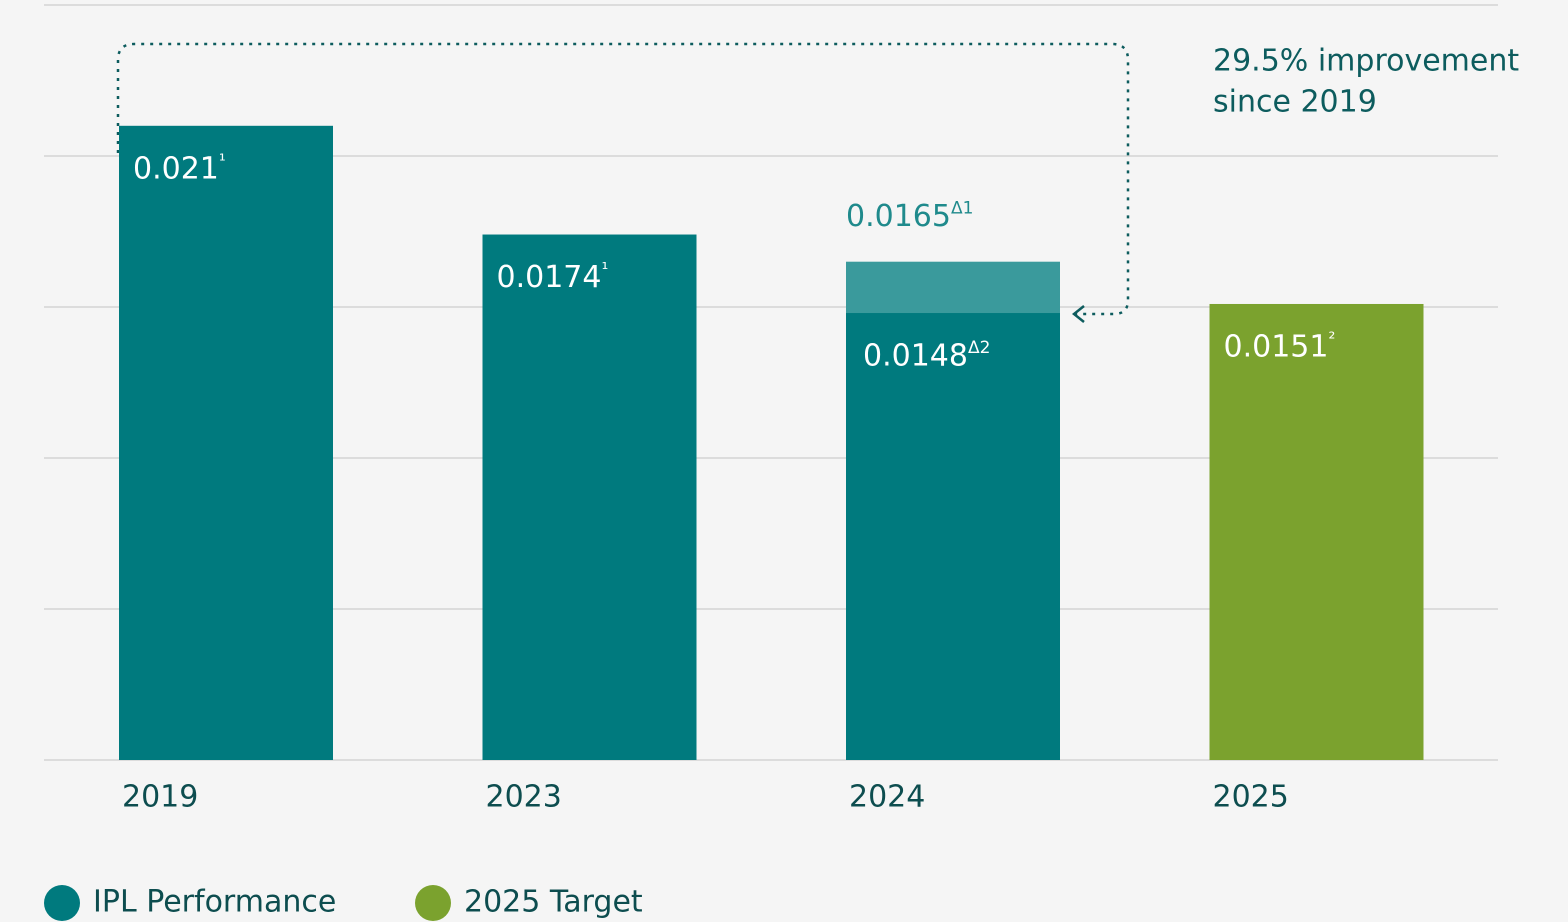 The height and width of the screenshot is (922, 1568). I want to click on x-tick-label: 2024, so click(887, 797).